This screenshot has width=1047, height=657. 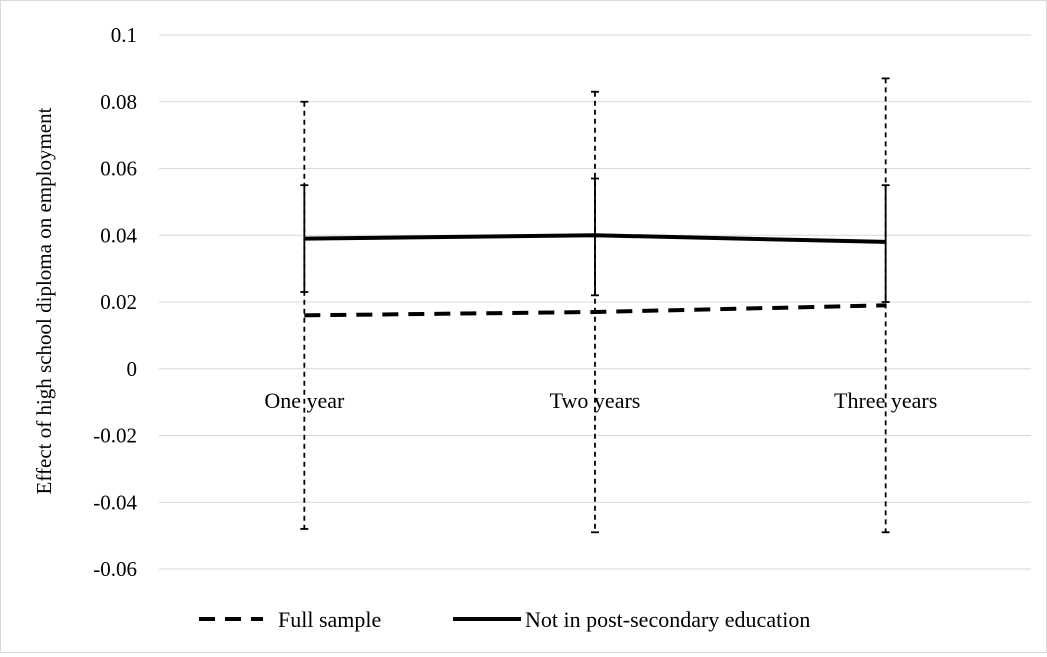 What do you see at coordinates (115, 502) in the screenshot?
I see `y-tick-label: -0.04` at bounding box center [115, 502].